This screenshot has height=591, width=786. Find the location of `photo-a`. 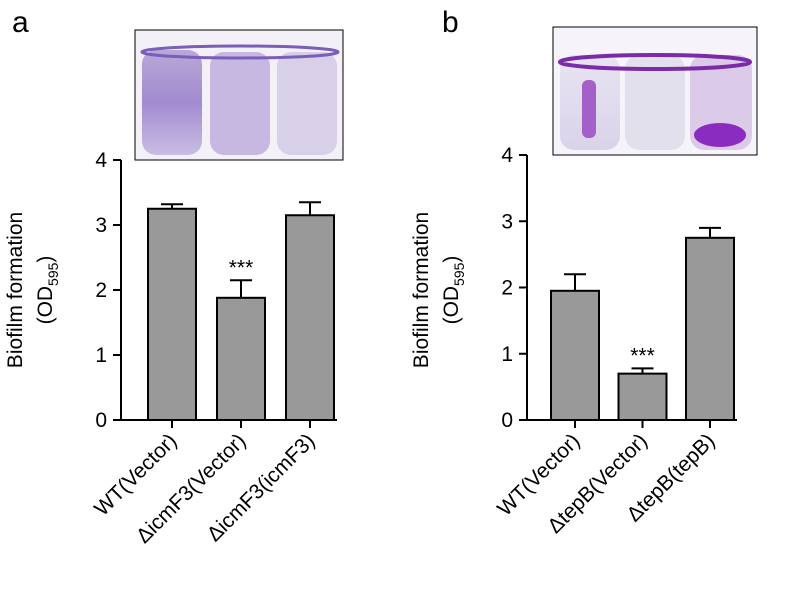

photo-a is located at coordinates (239, 95).